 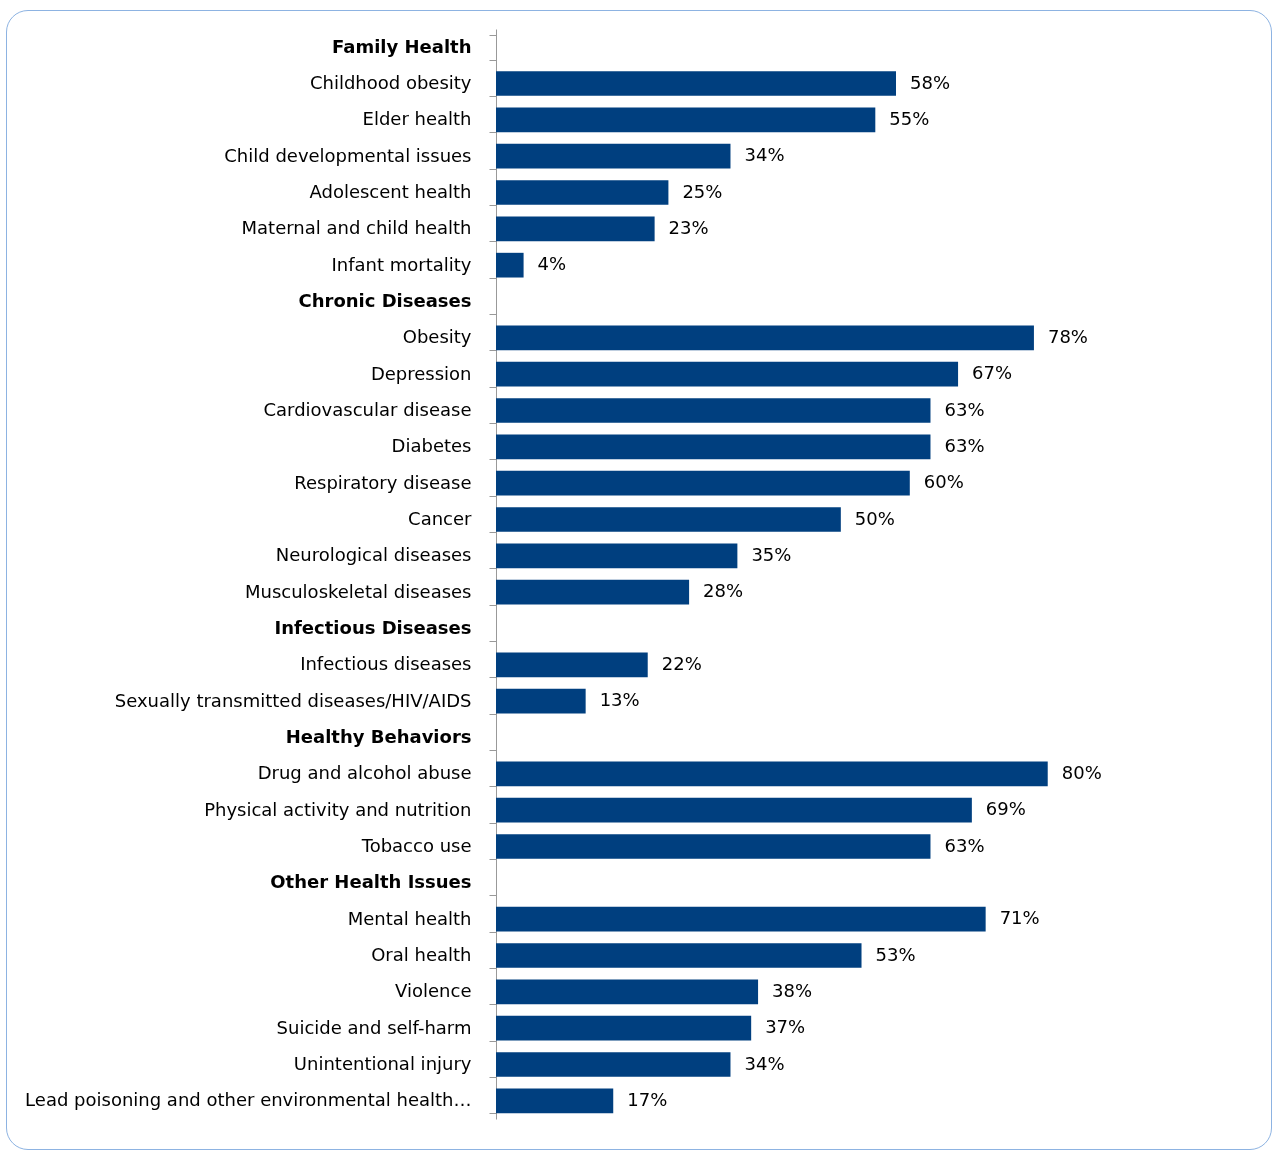 I want to click on data-label: 71%, so click(x=1019, y=918).